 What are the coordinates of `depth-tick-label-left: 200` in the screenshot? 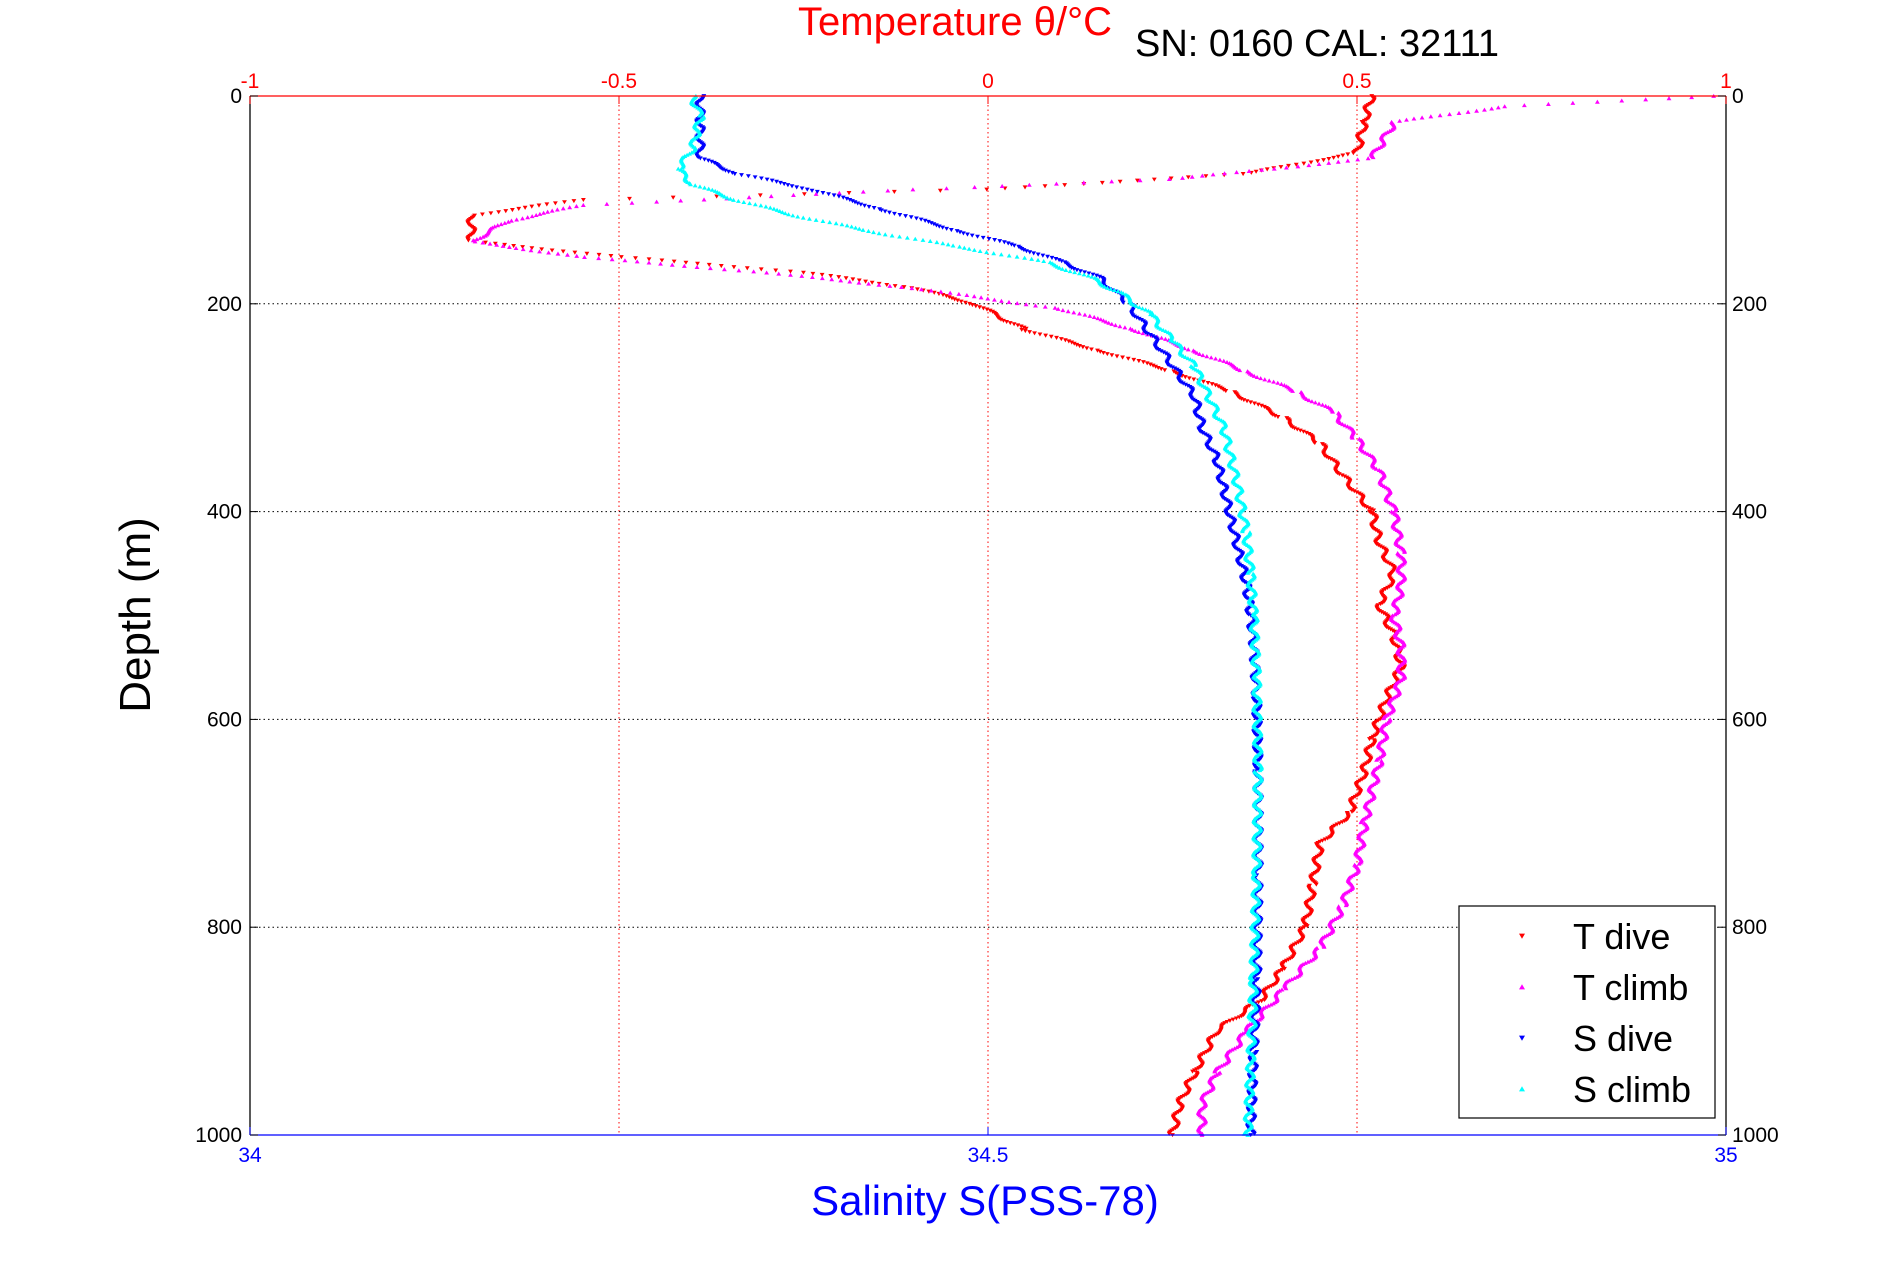 It's located at (224, 304).